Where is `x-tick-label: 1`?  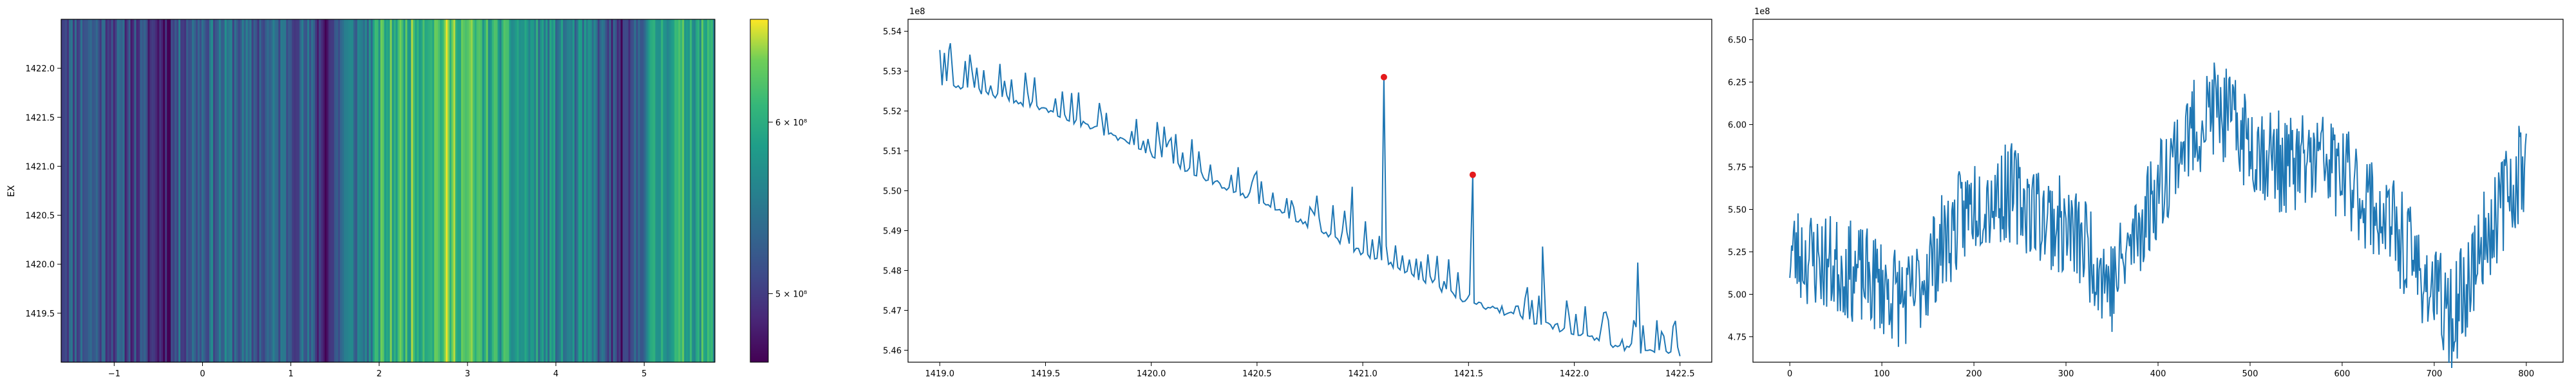 x-tick-label: 1 is located at coordinates (290, 374).